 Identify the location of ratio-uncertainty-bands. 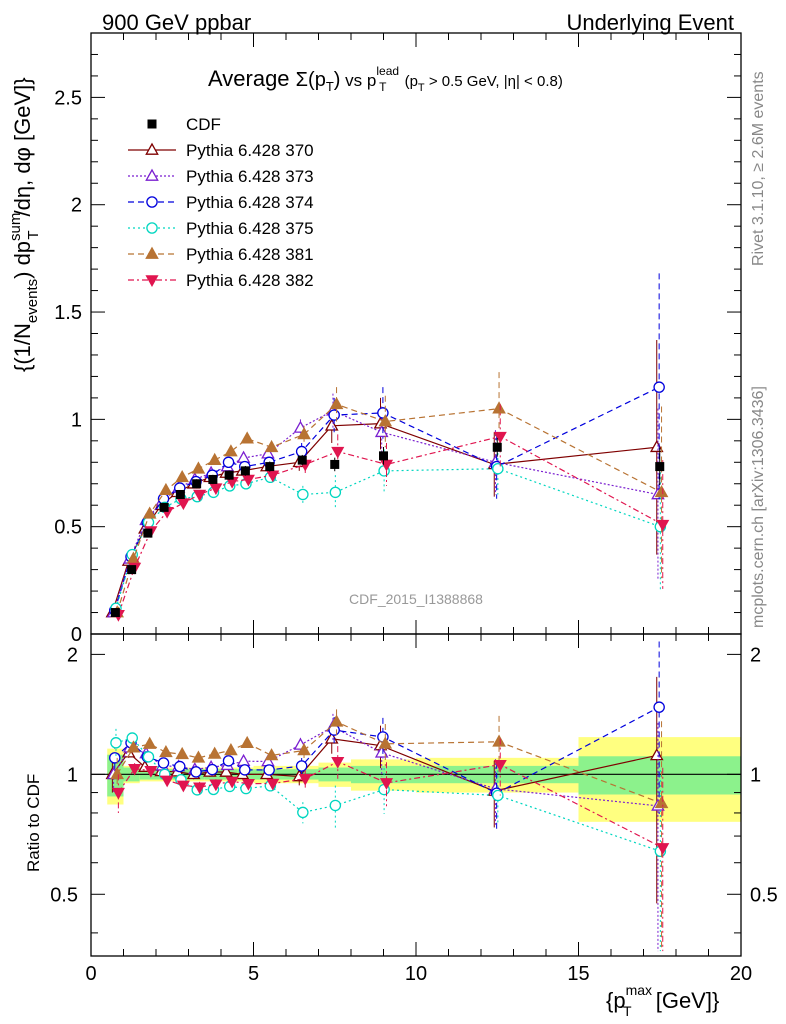
(416, 779).